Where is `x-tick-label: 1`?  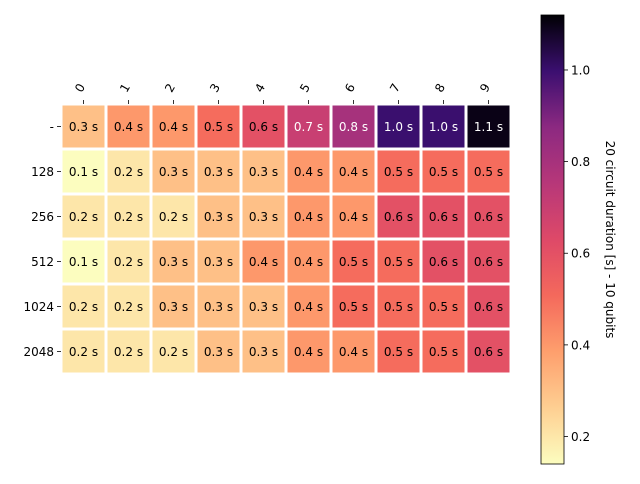 x-tick-label: 1 is located at coordinates (125, 88).